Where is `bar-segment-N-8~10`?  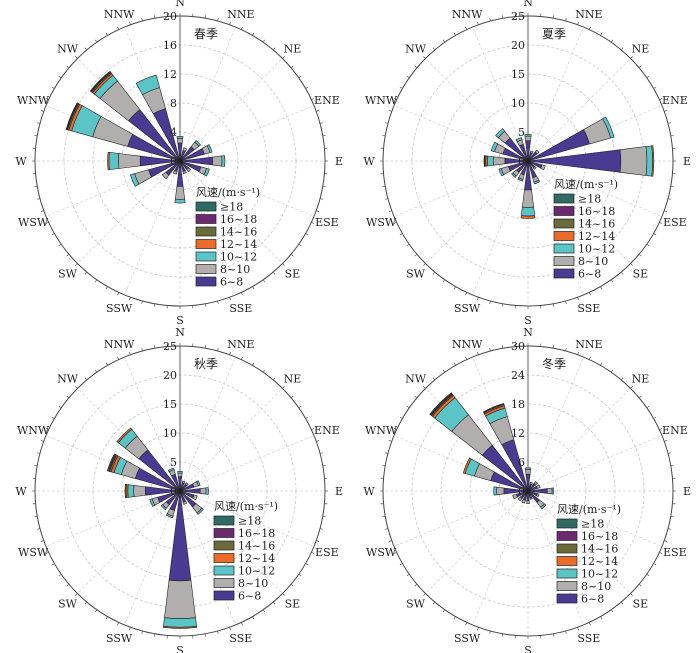 bar-segment-N-8~10 is located at coordinates (528, 471).